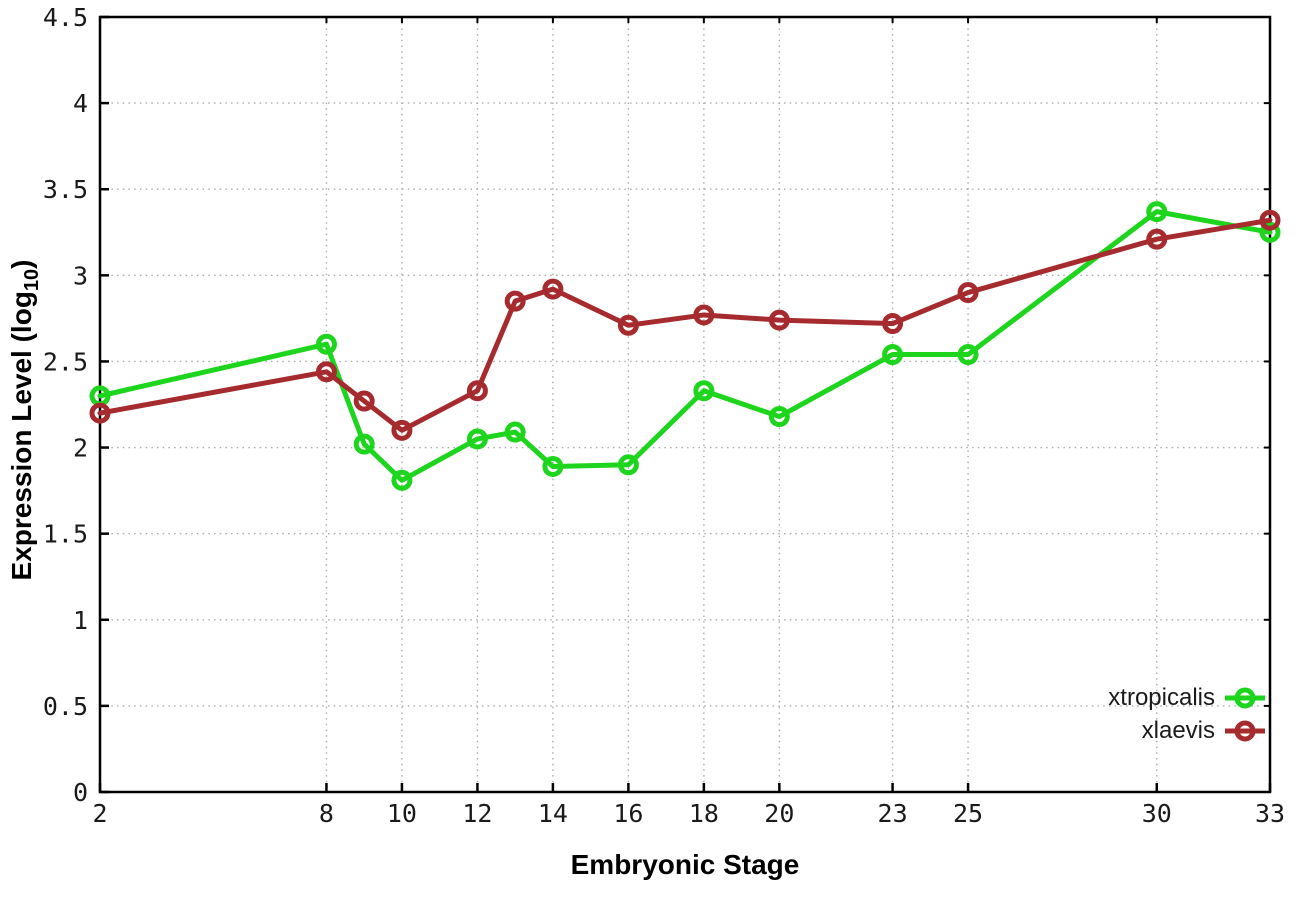 This screenshot has width=1296, height=907. Describe the element at coordinates (32, 280) in the screenshot. I see `y-axis-title-subscript: 10` at that location.